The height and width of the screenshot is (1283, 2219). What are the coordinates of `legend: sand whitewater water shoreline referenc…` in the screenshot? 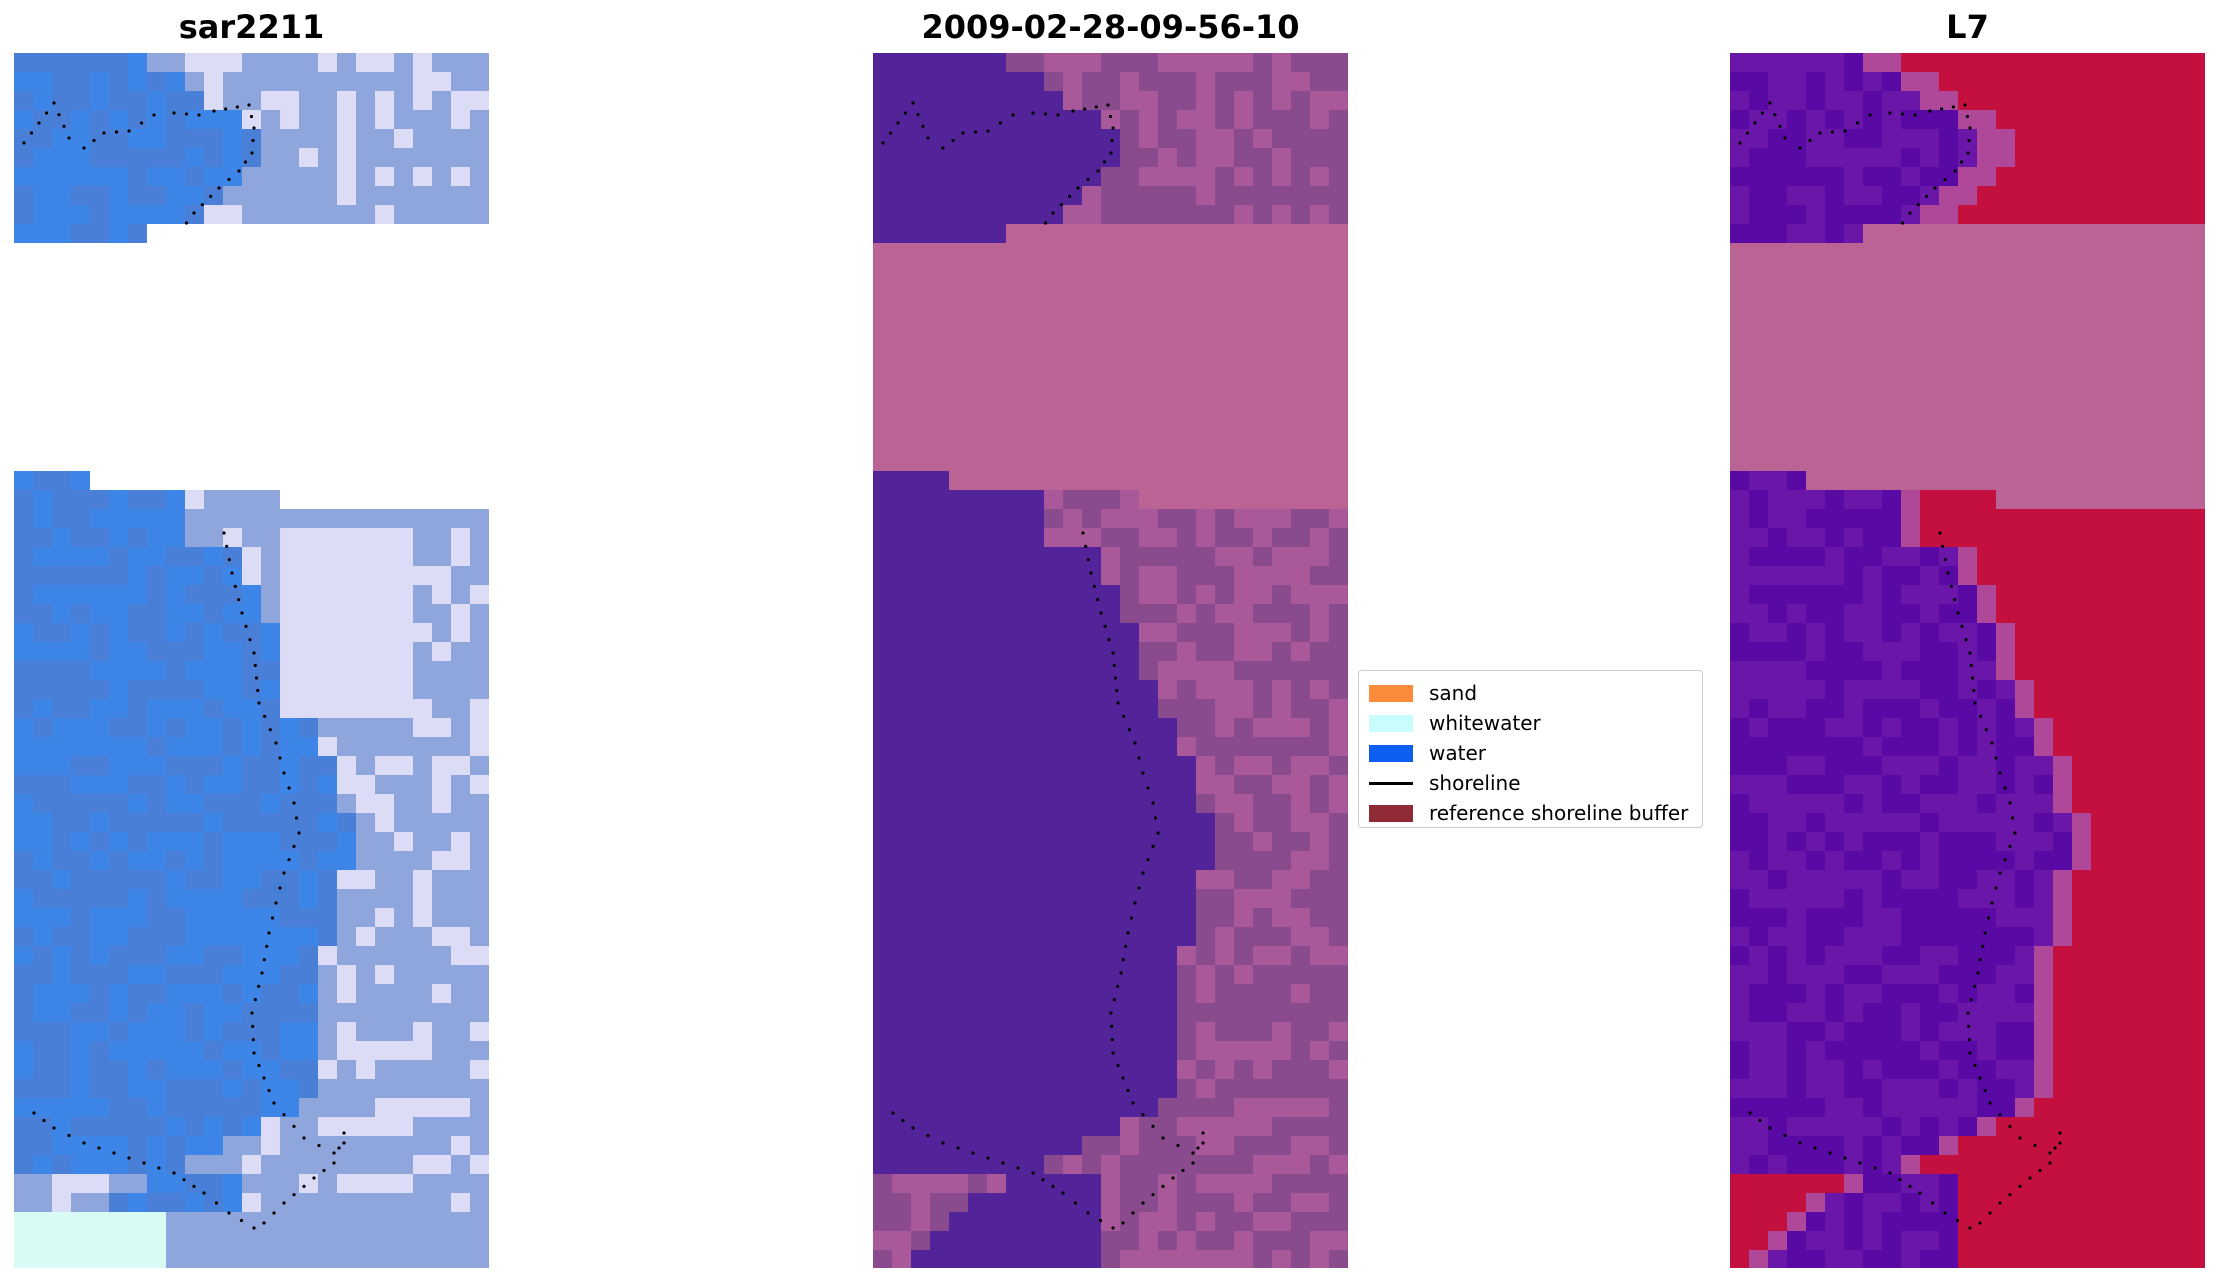 It's located at (1530, 749).